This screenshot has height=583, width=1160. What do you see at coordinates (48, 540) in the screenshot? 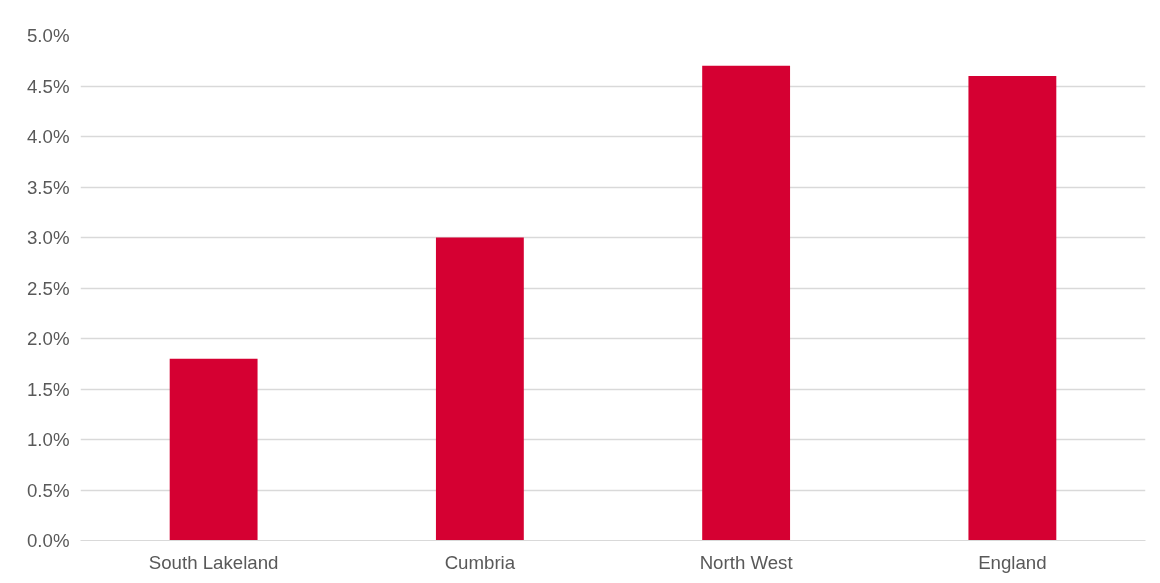
I see `y-tick-label: 0.0%` at bounding box center [48, 540].